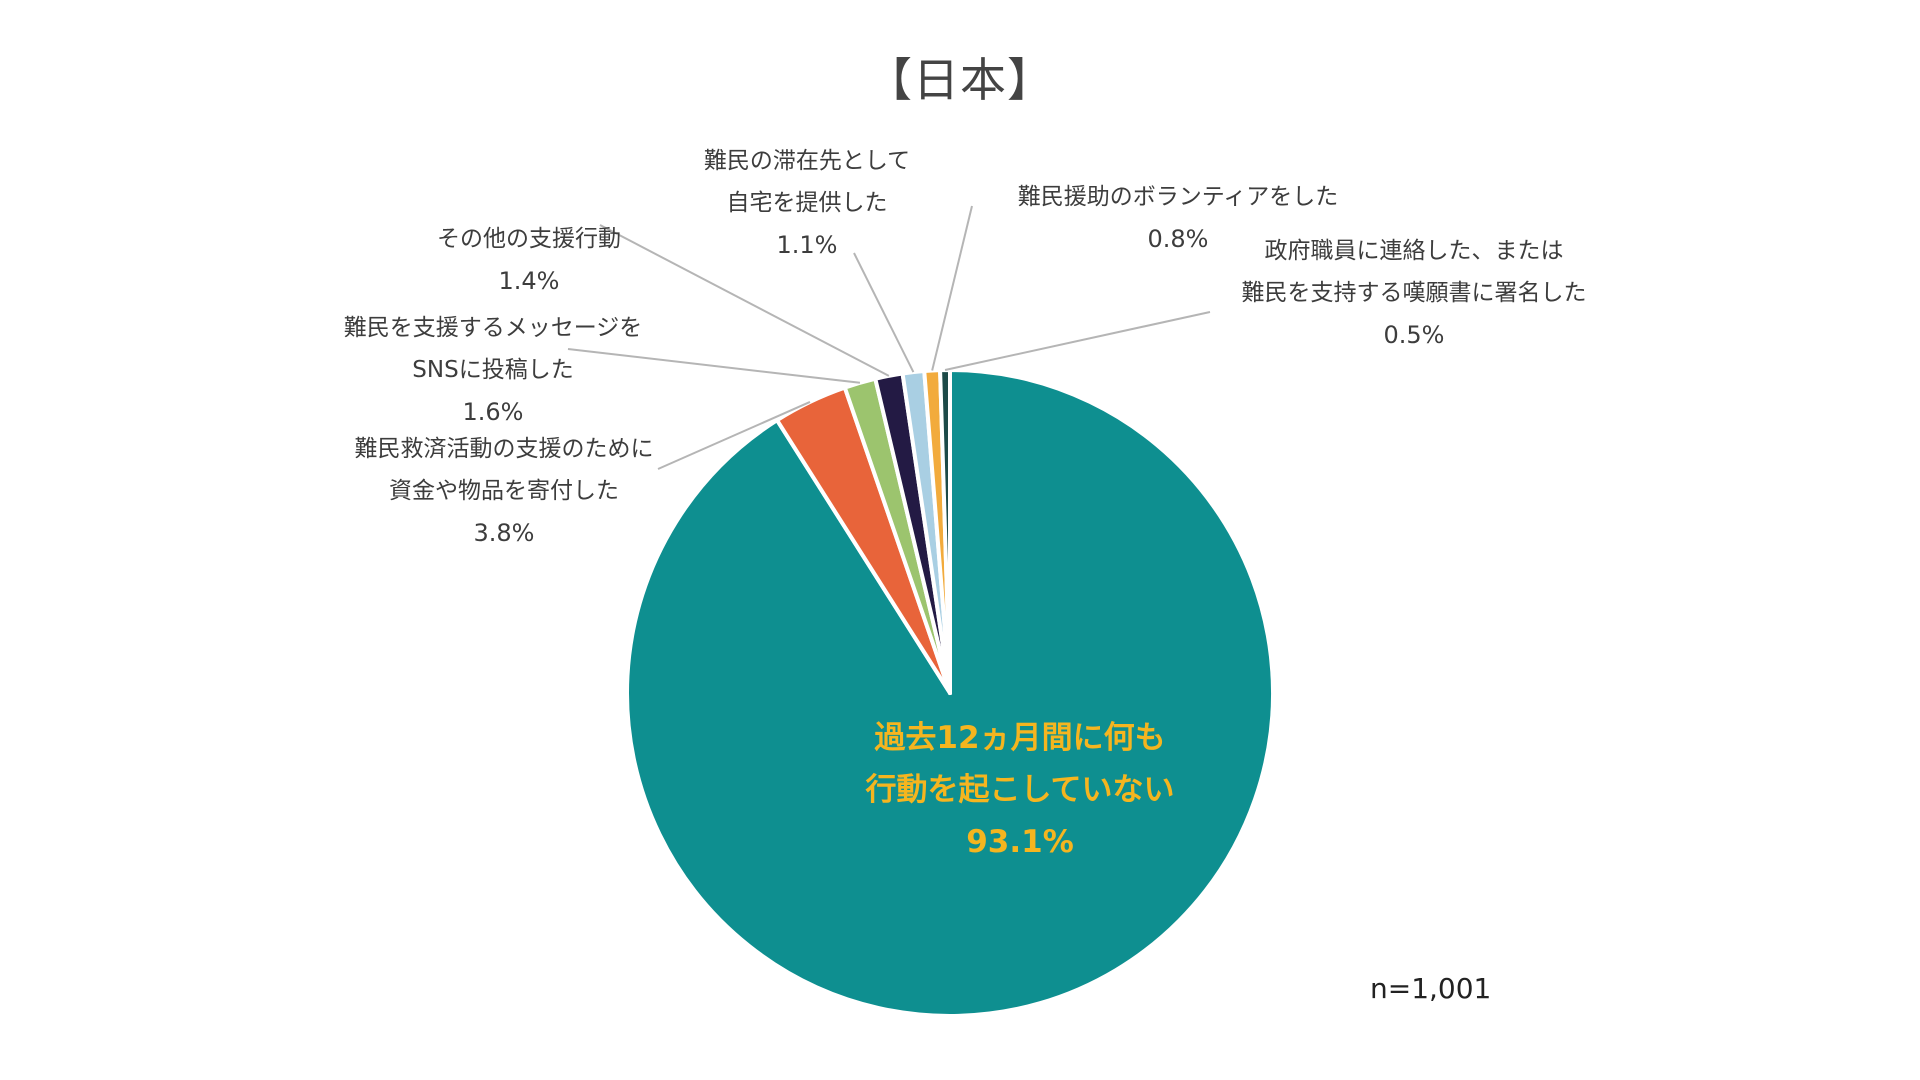  Describe the element at coordinates (1020, 842) in the screenshot. I see `main-slice-value: 93.1%` at that location.